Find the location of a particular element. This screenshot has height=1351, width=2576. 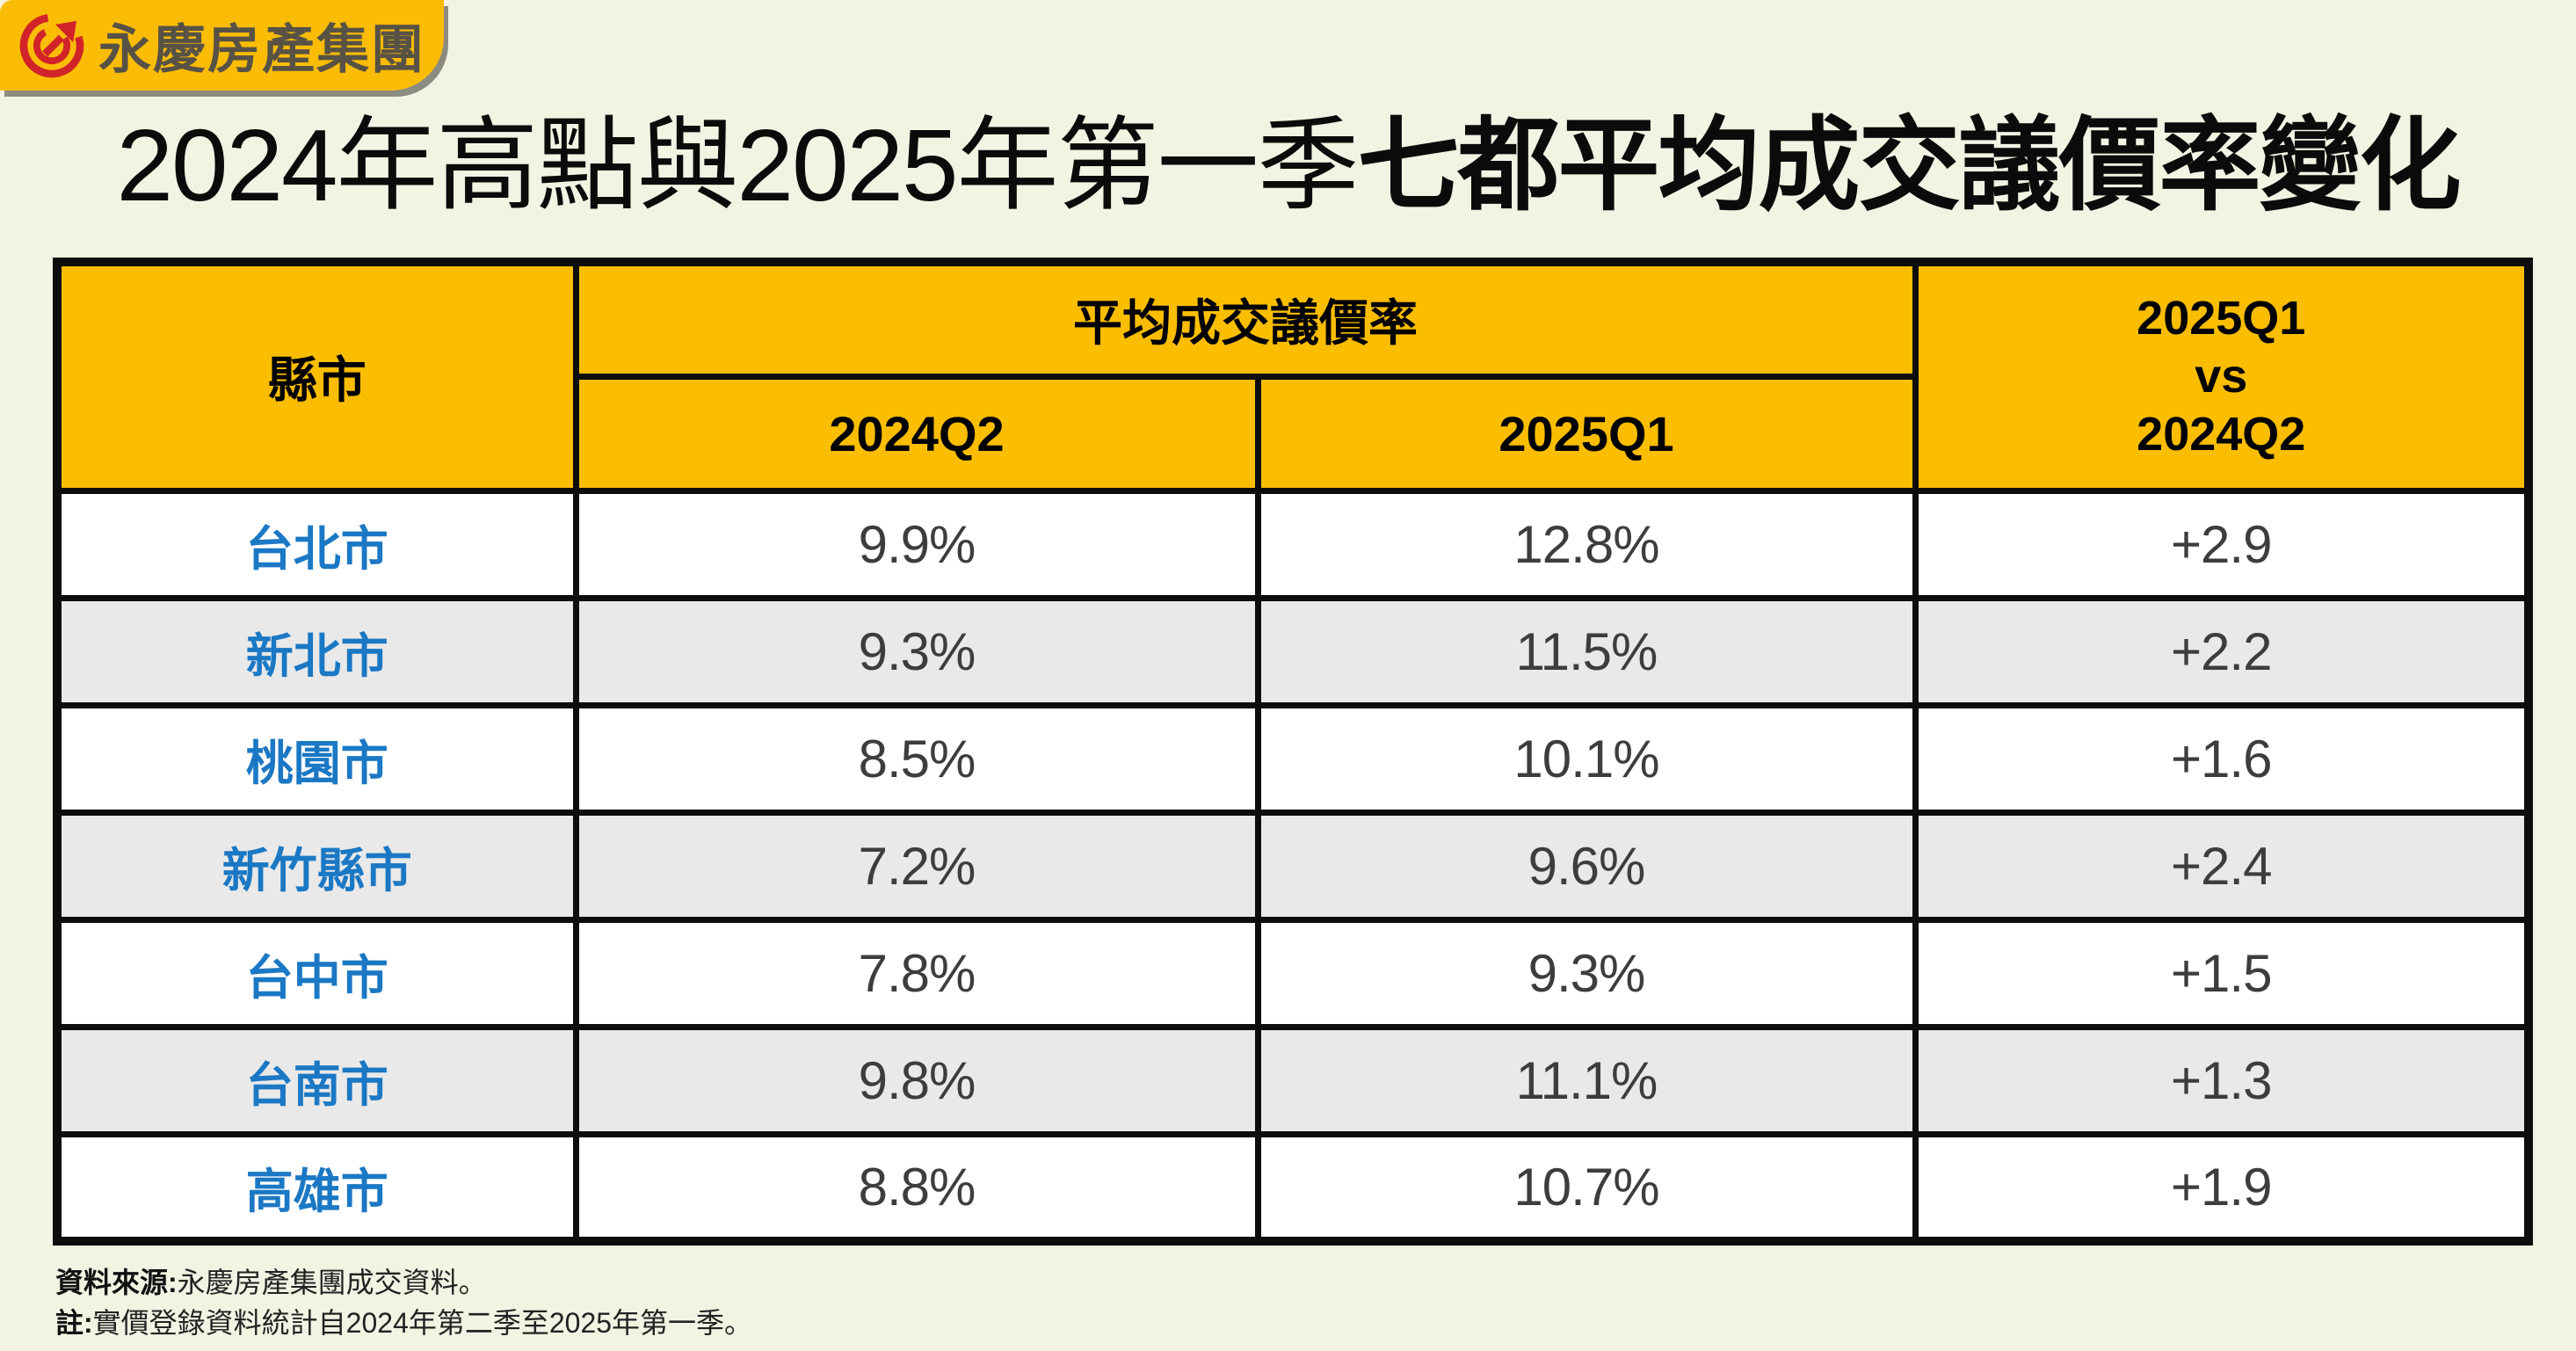

value-diff: +2.2 is located at coordinates (2222, 651).